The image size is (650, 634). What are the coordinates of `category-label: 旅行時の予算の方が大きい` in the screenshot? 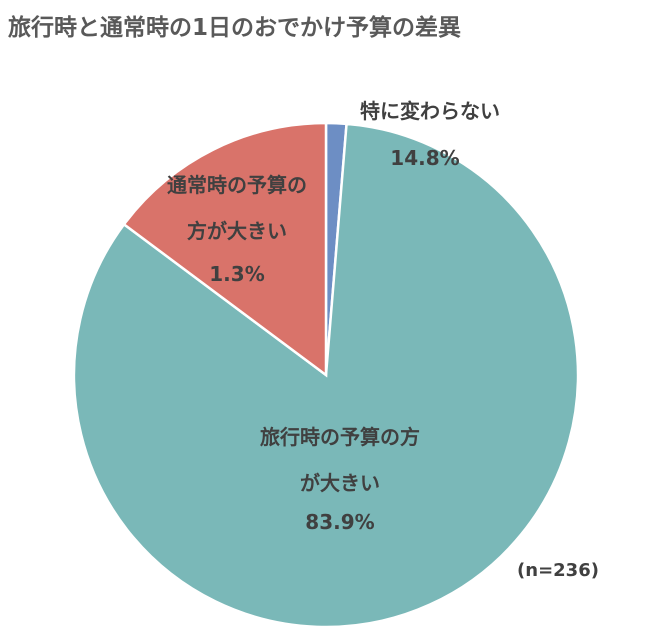 It's located at (340, 460).